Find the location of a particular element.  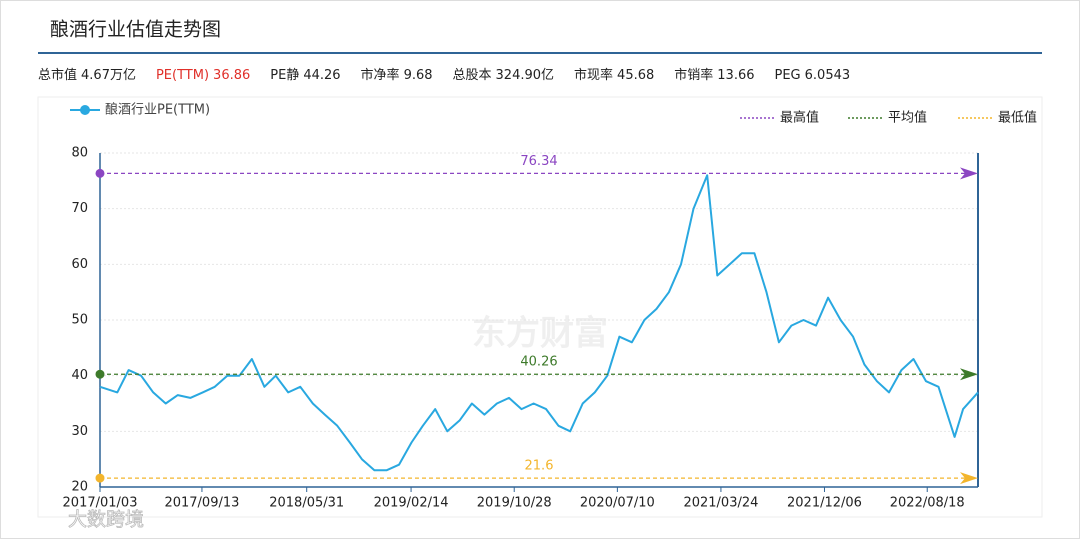

y-tick-label: 20 is located at coordinates (79, 487).